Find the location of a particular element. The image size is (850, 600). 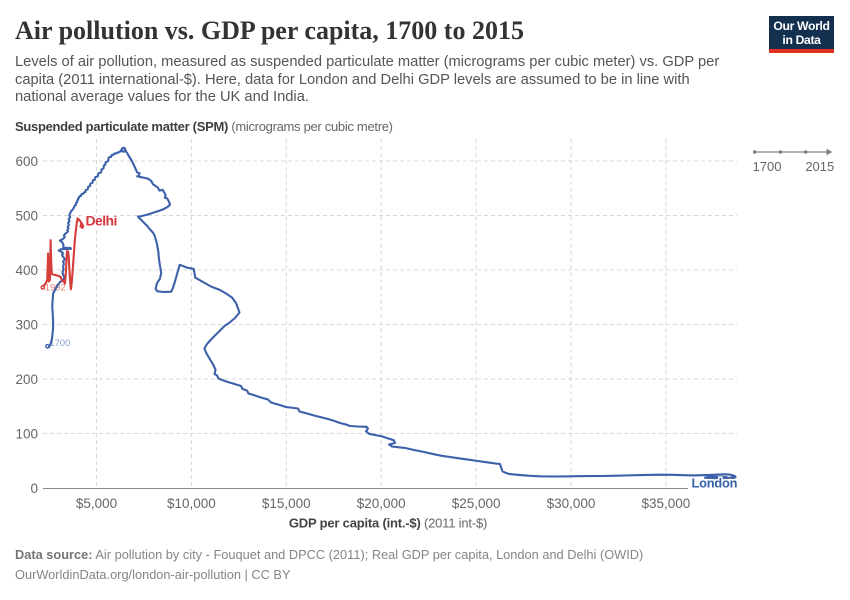

svg-text: $20,000 is located at coordinates (381, 503).